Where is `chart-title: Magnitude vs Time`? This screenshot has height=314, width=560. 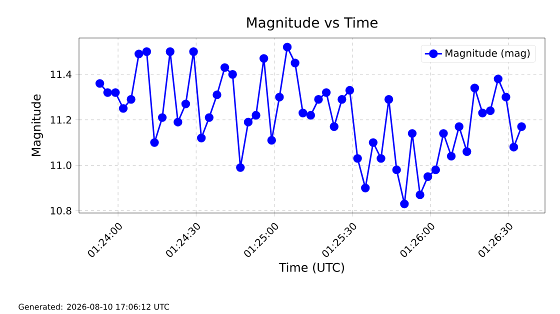 chart-title: Magnitude vs Time is located at coordinates (312, 24).